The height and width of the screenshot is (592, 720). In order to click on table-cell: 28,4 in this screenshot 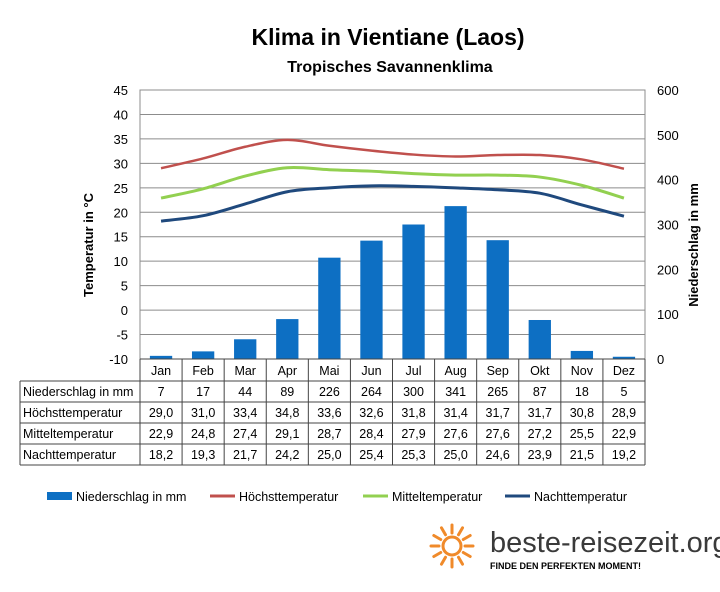, I will do `click(371, 434)`.